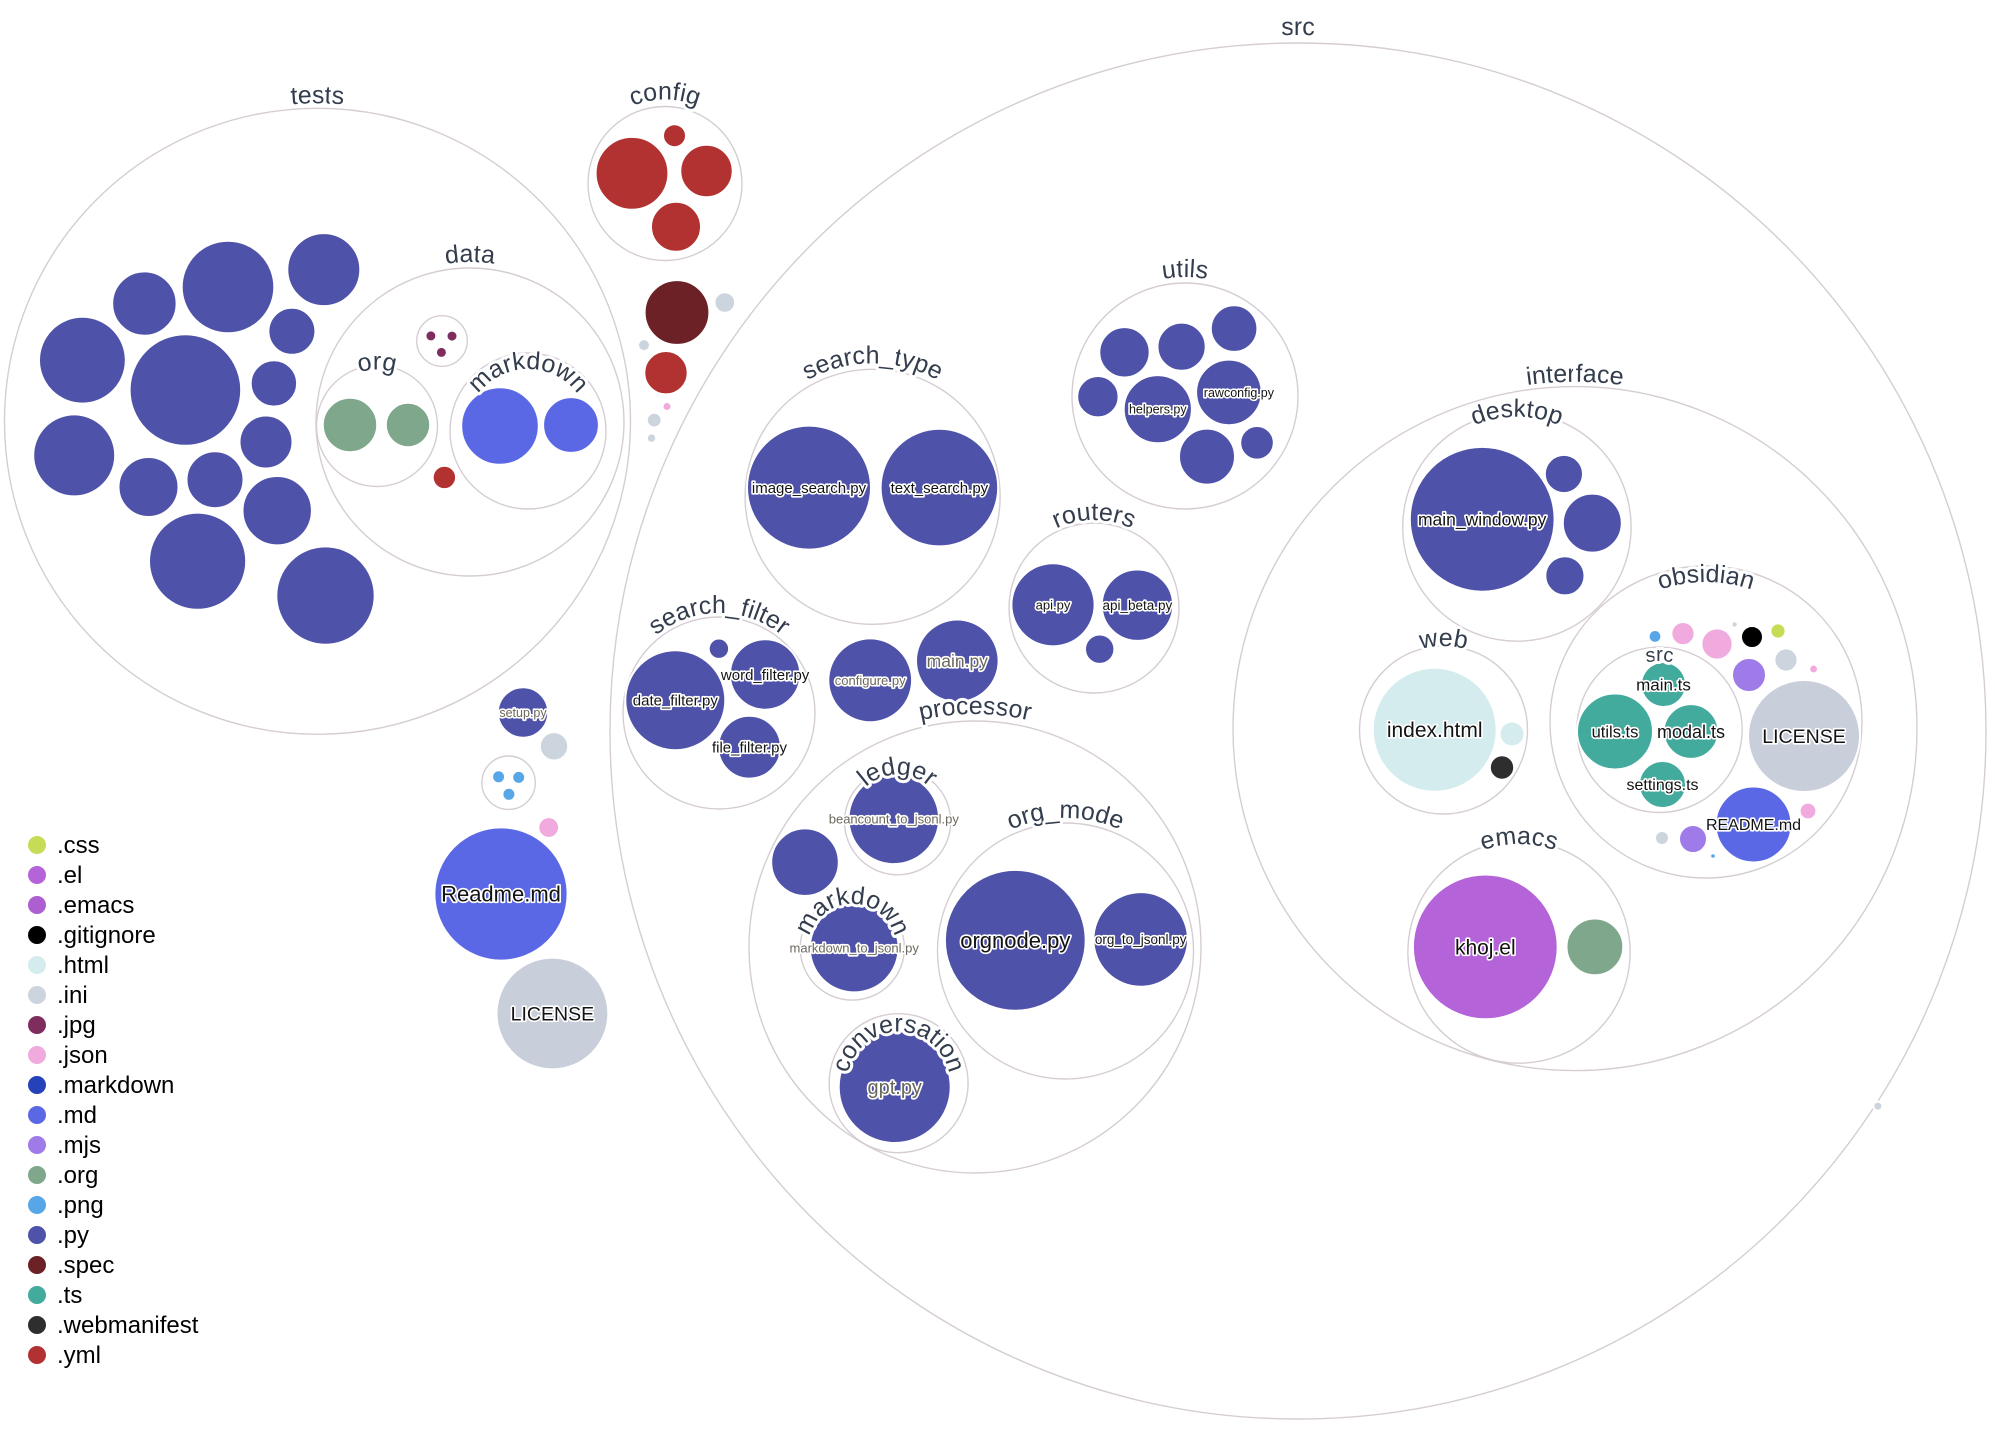  I want to click on legend-dot-ts, so click(37, 1295).